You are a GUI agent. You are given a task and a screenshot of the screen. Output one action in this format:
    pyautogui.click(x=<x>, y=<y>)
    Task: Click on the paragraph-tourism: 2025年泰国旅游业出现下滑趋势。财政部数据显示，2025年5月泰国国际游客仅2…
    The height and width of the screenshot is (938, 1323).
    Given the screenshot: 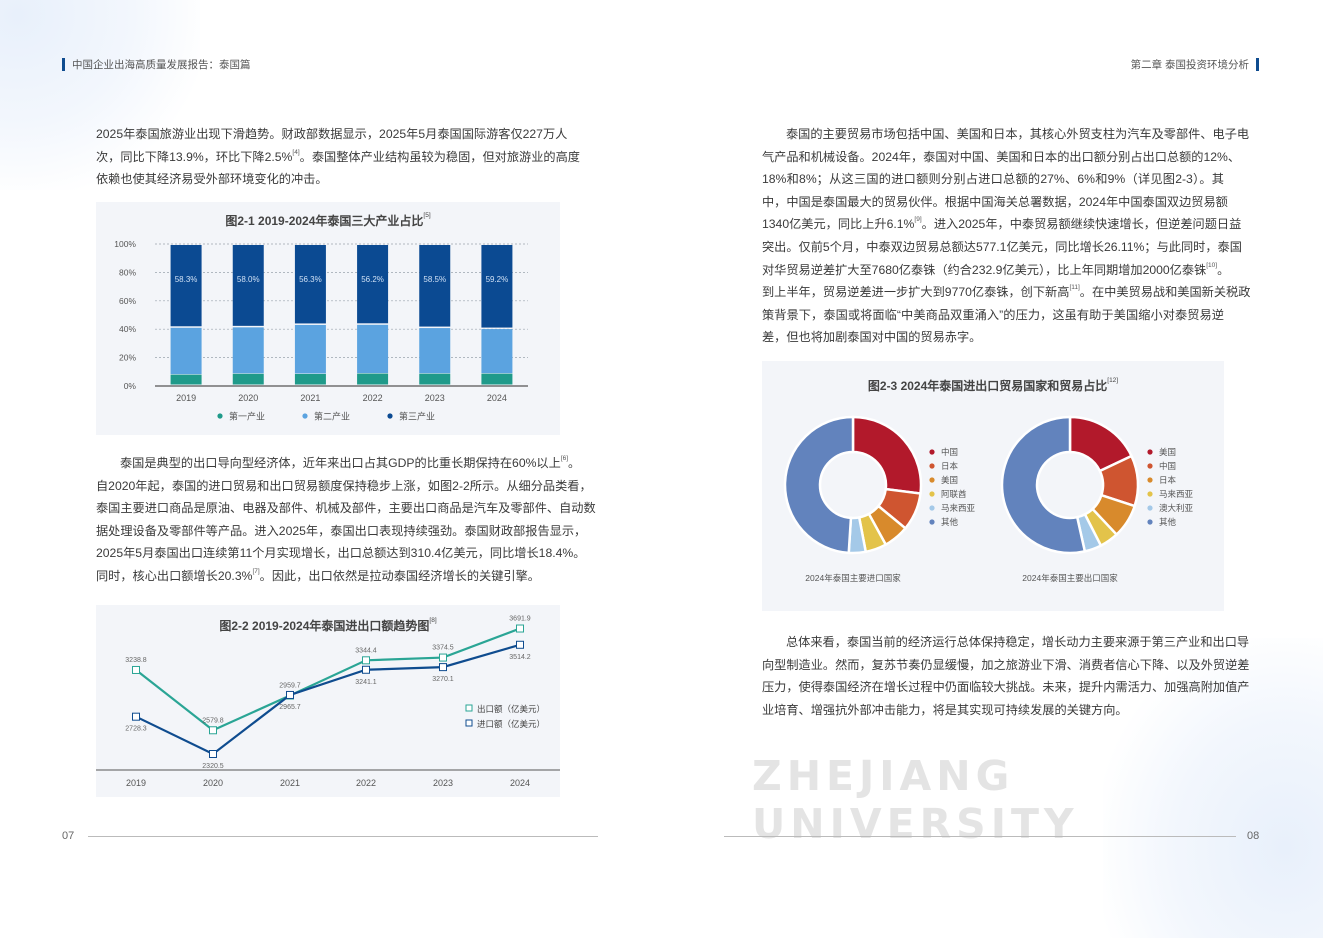 What is the action you would take?
    pyautogui.click(x=338, y=157)
    